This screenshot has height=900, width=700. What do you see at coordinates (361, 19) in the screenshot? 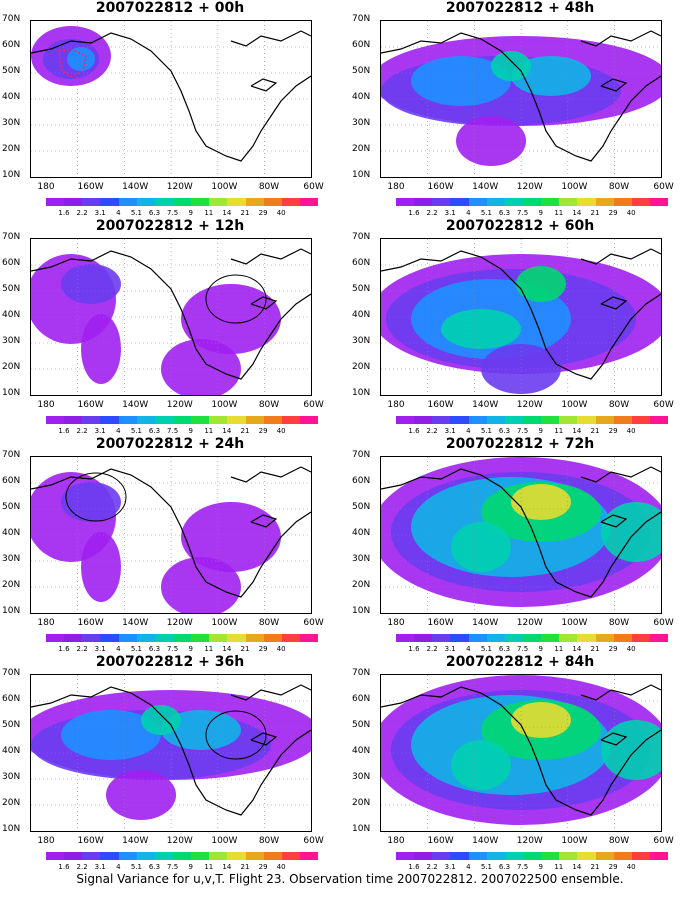
I see `lat-label: 70N` at bounding box center [361, 19].